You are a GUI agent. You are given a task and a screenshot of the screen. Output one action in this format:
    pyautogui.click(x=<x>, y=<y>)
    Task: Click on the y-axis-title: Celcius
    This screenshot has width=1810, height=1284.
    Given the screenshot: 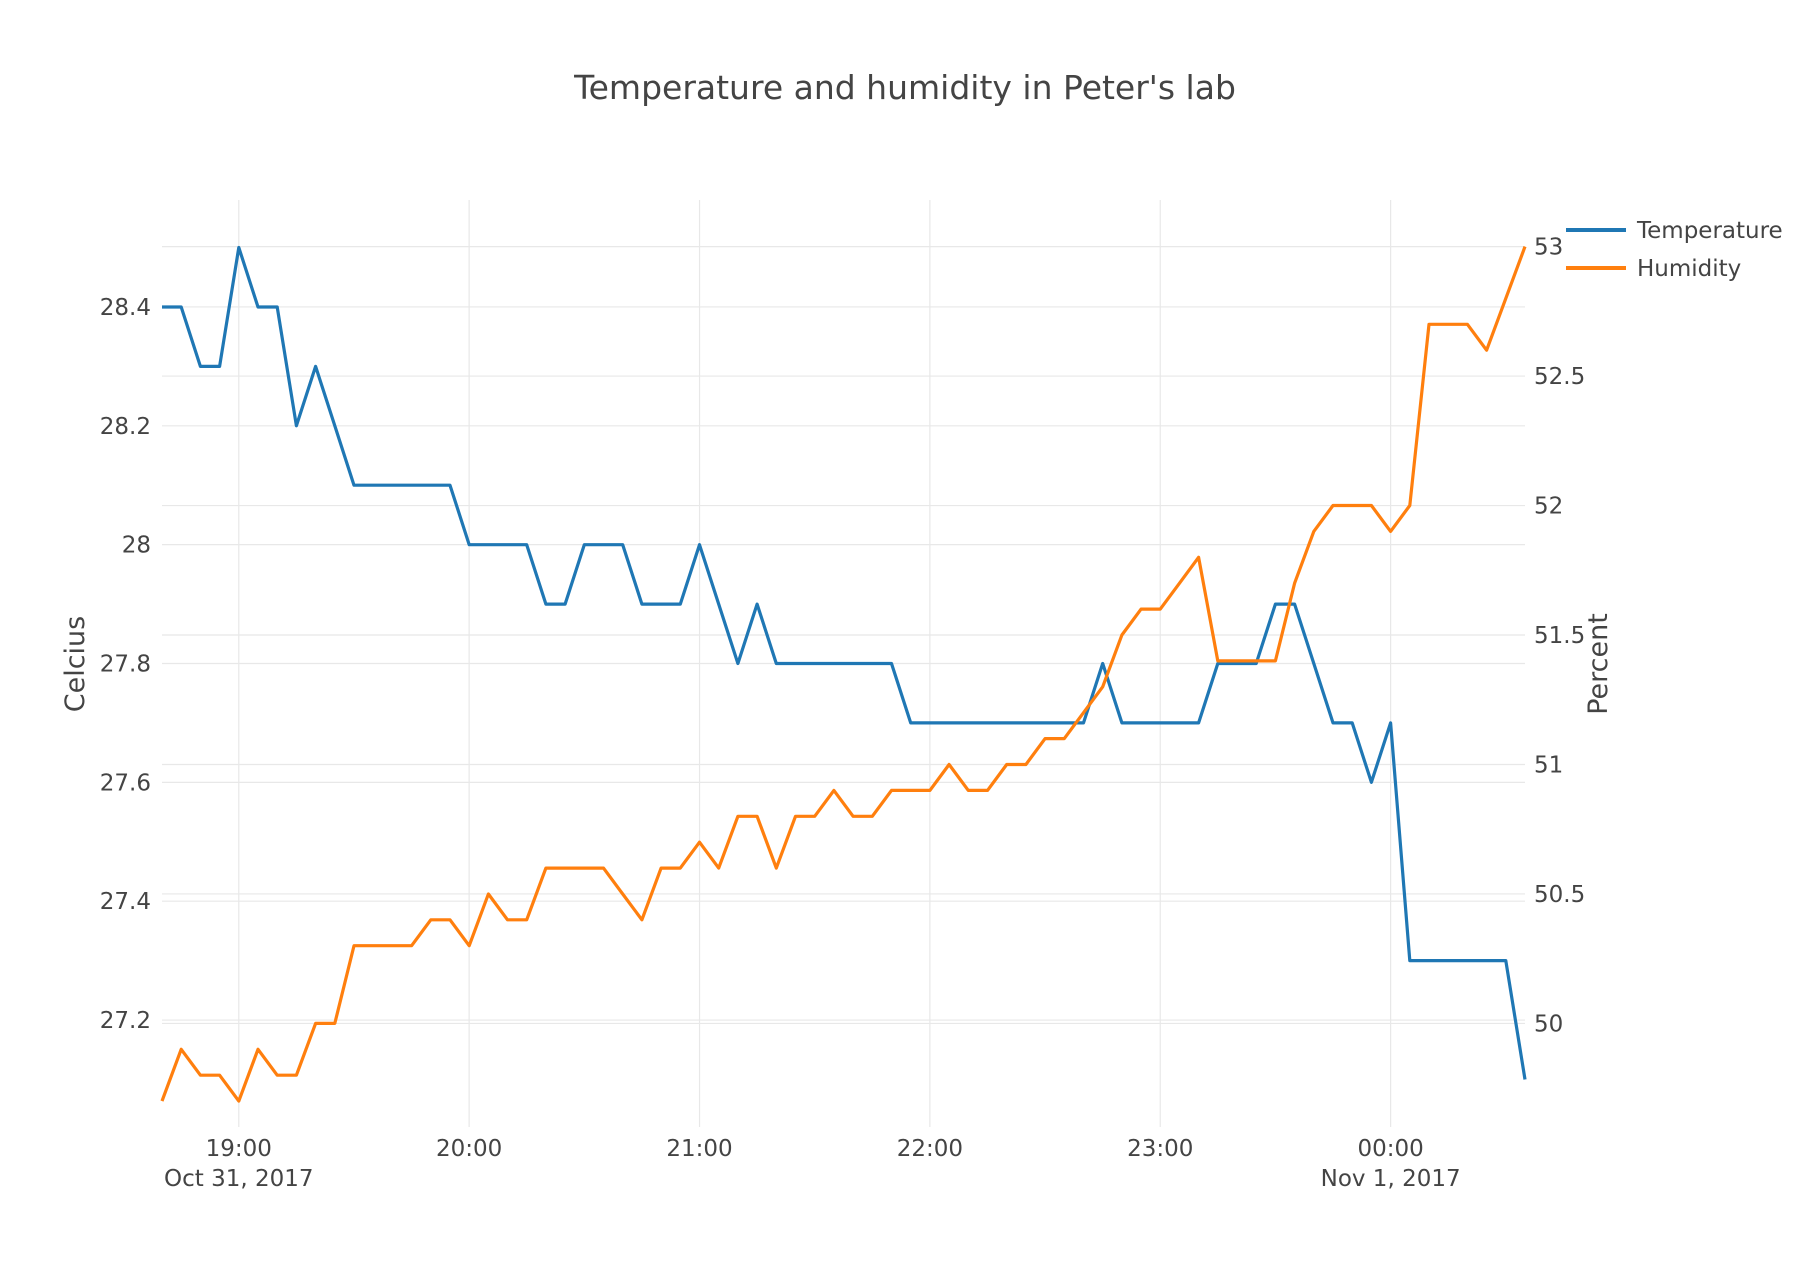 What is the action you would take?
    pyautogui.click(x=75, y=664)
    